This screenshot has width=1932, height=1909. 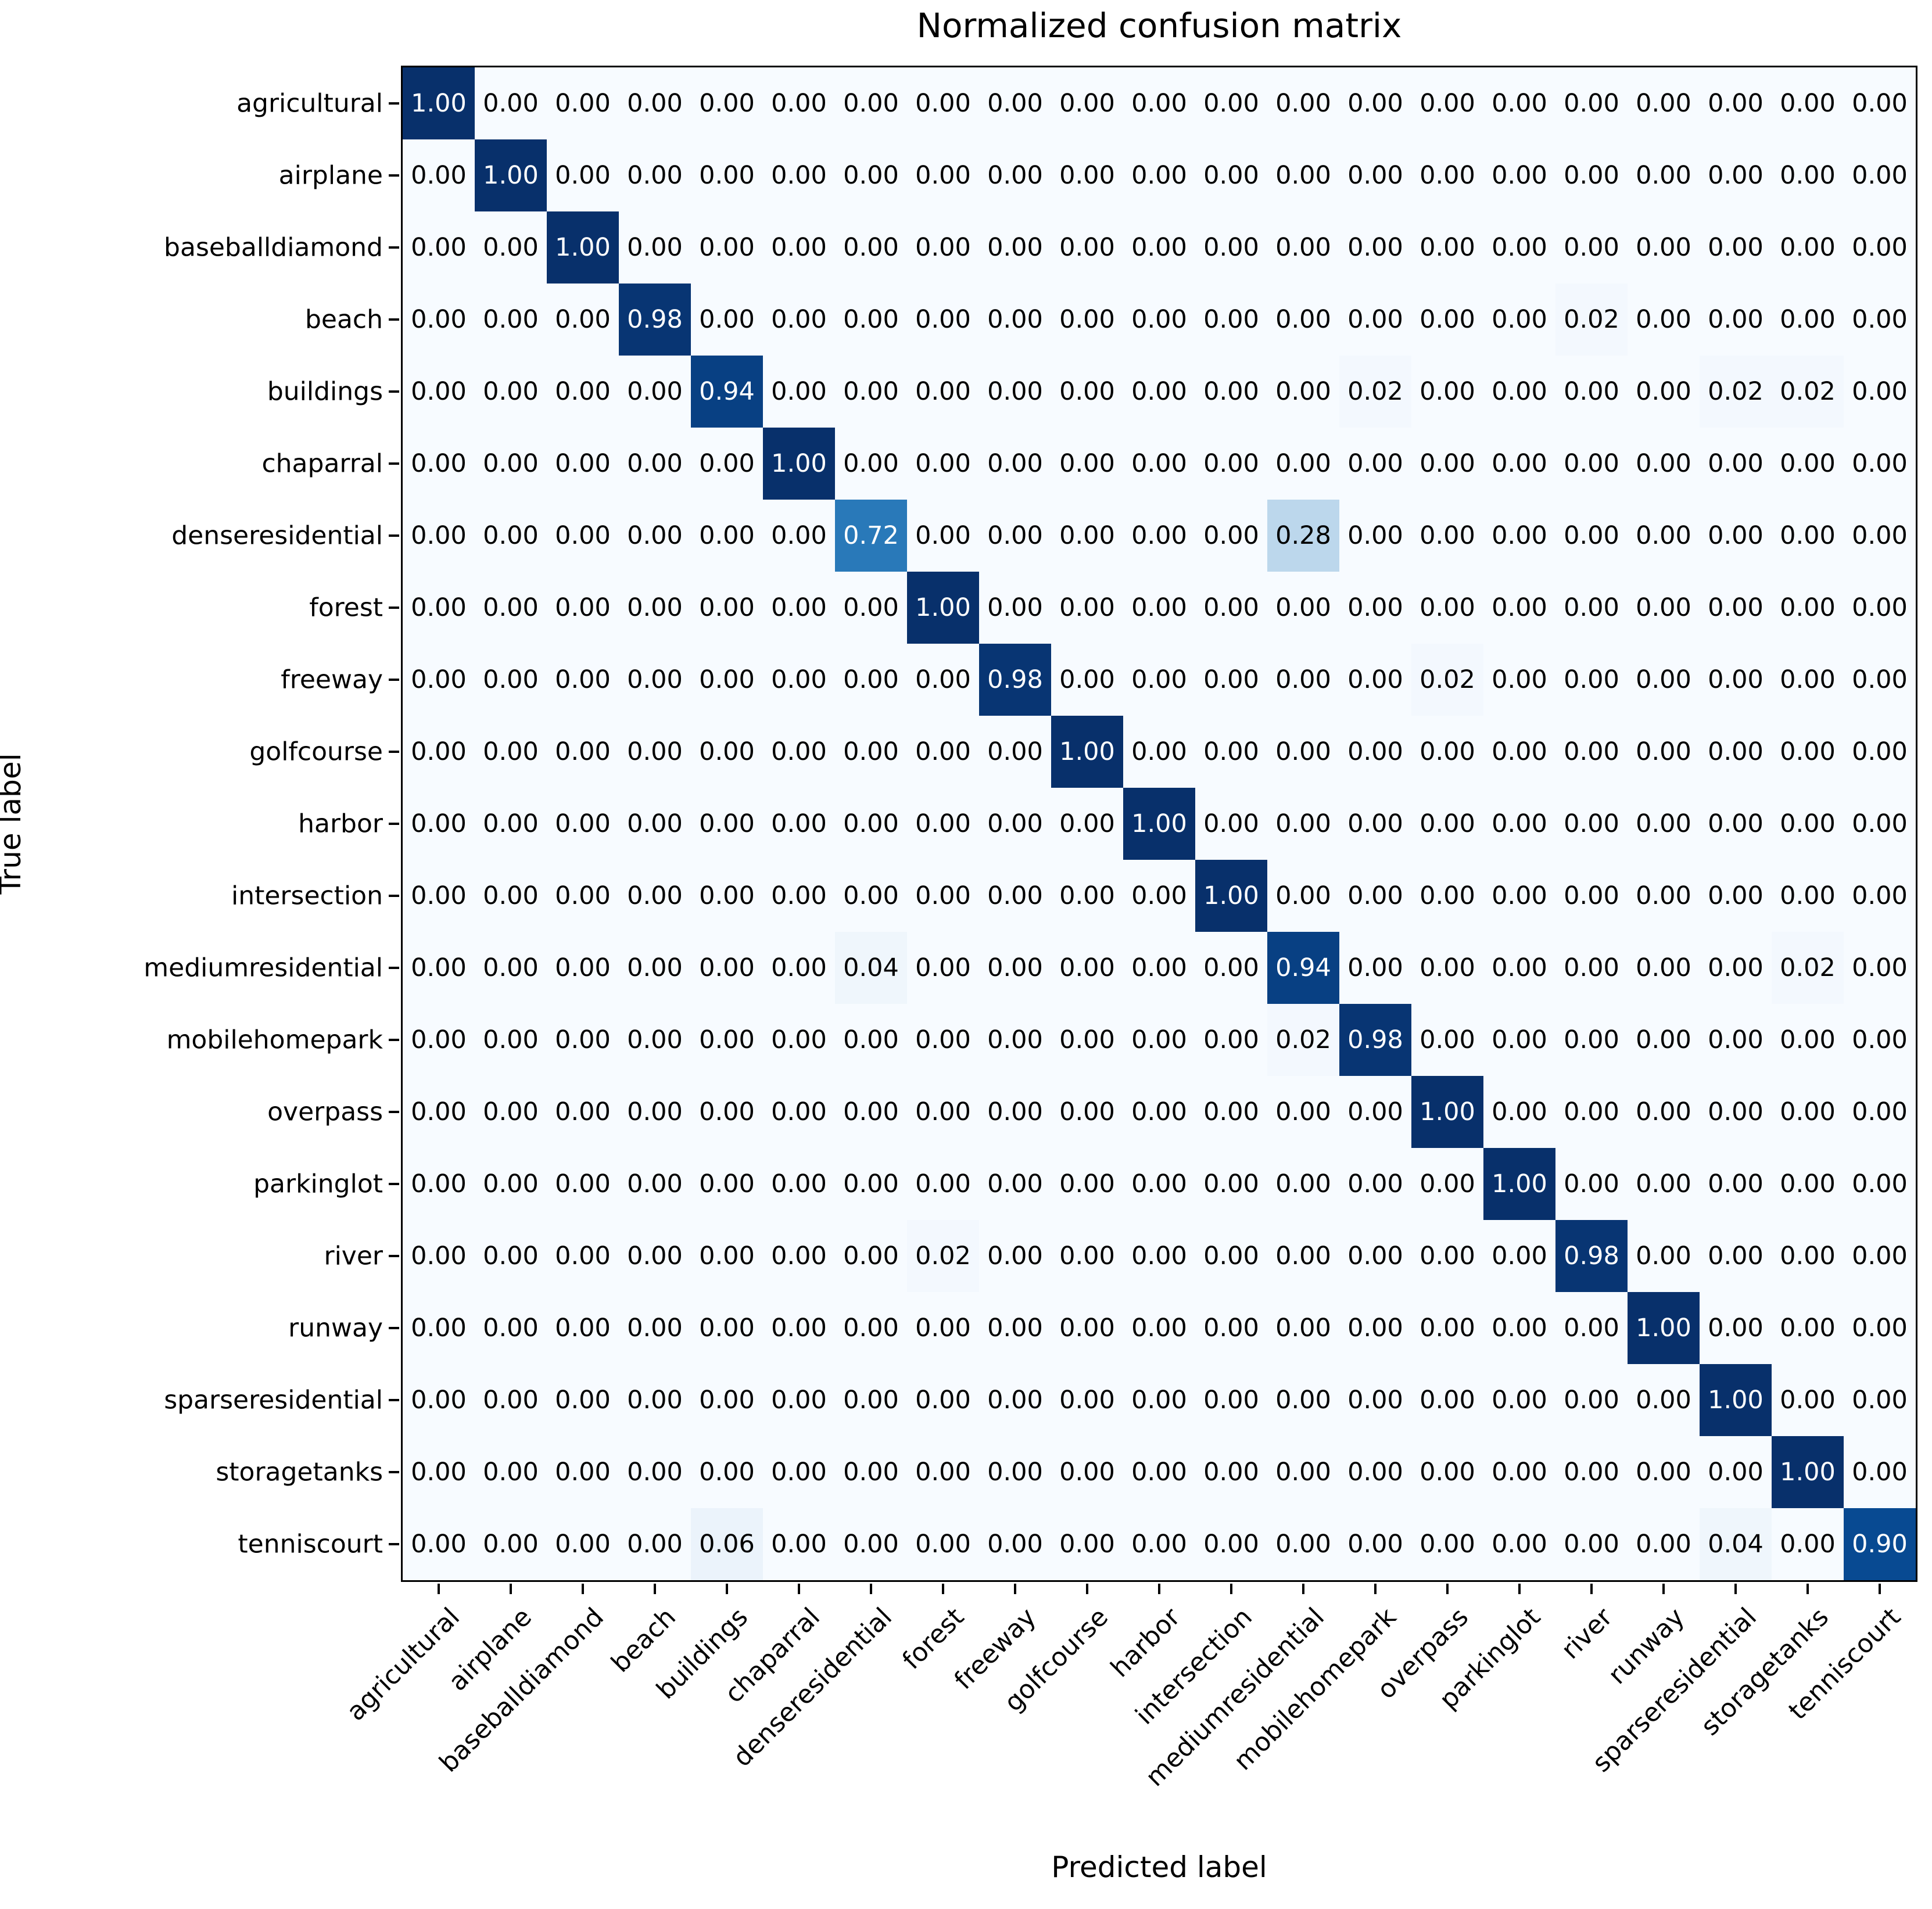 What do you see at coordinates (309, 103) in the screenshot?
I see `y-tick-label: agricultural` at bounding box center [309, 103].